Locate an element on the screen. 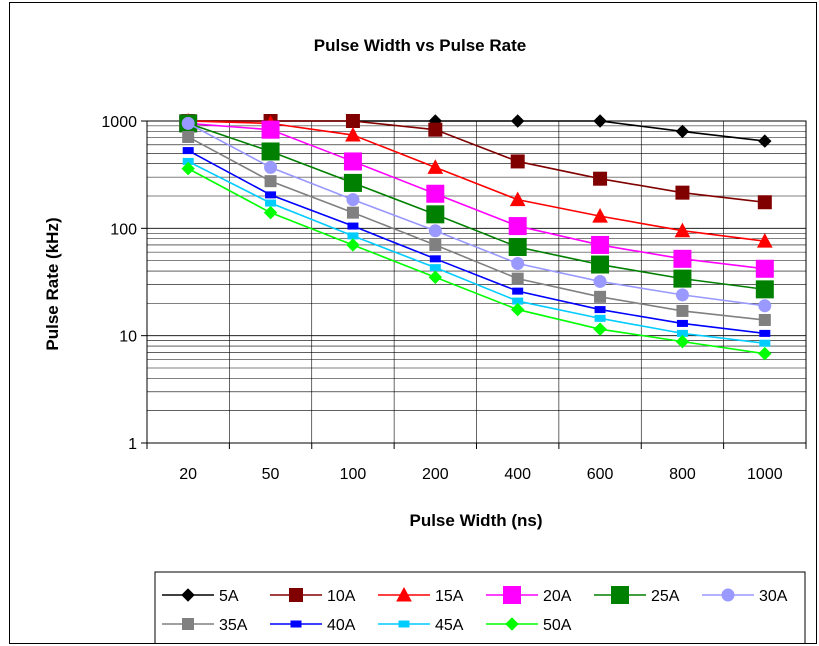 The height and width of the screenshot is (646, 819). legend-item-45A: 45A is located at coordinates (421, 625).